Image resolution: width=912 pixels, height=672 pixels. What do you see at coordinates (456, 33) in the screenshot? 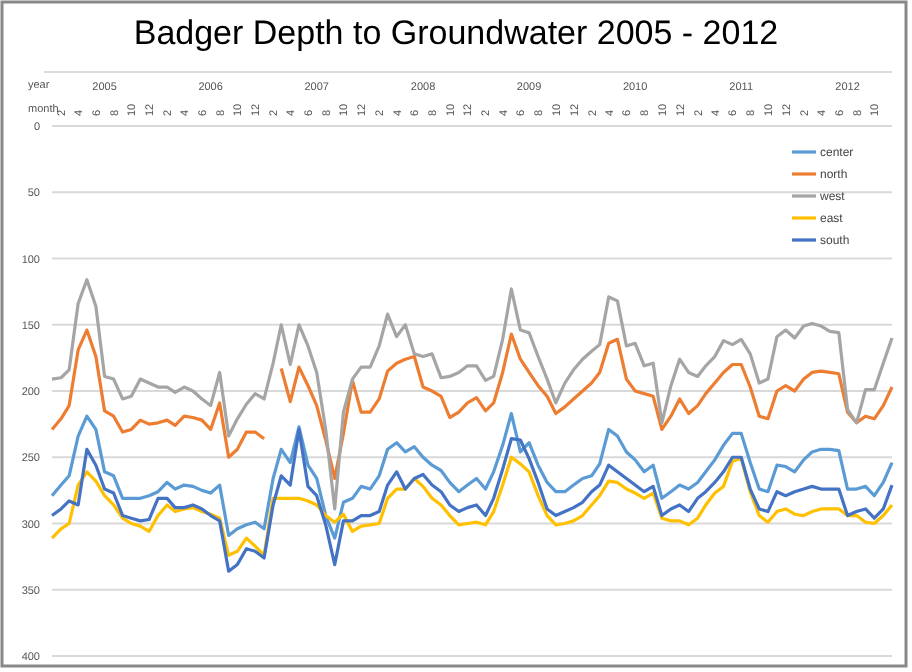
I see `chart-title: Badger Depth to Groundwater 2005 - 2012` at bounding box center [456, 33].